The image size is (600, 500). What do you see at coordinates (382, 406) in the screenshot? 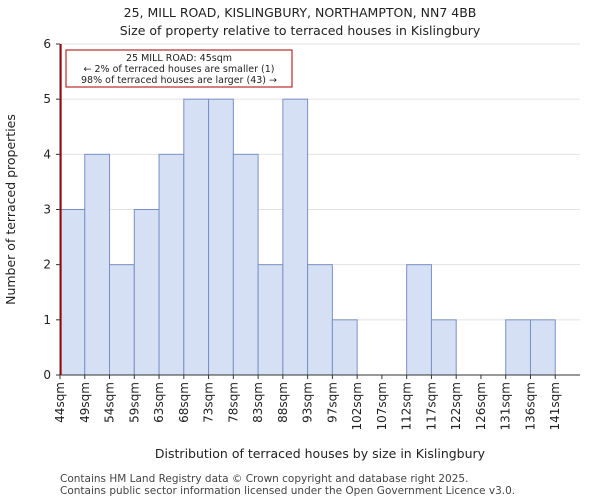
I see `x-tick-label: 107sqm` at bounding box center [382, 406].